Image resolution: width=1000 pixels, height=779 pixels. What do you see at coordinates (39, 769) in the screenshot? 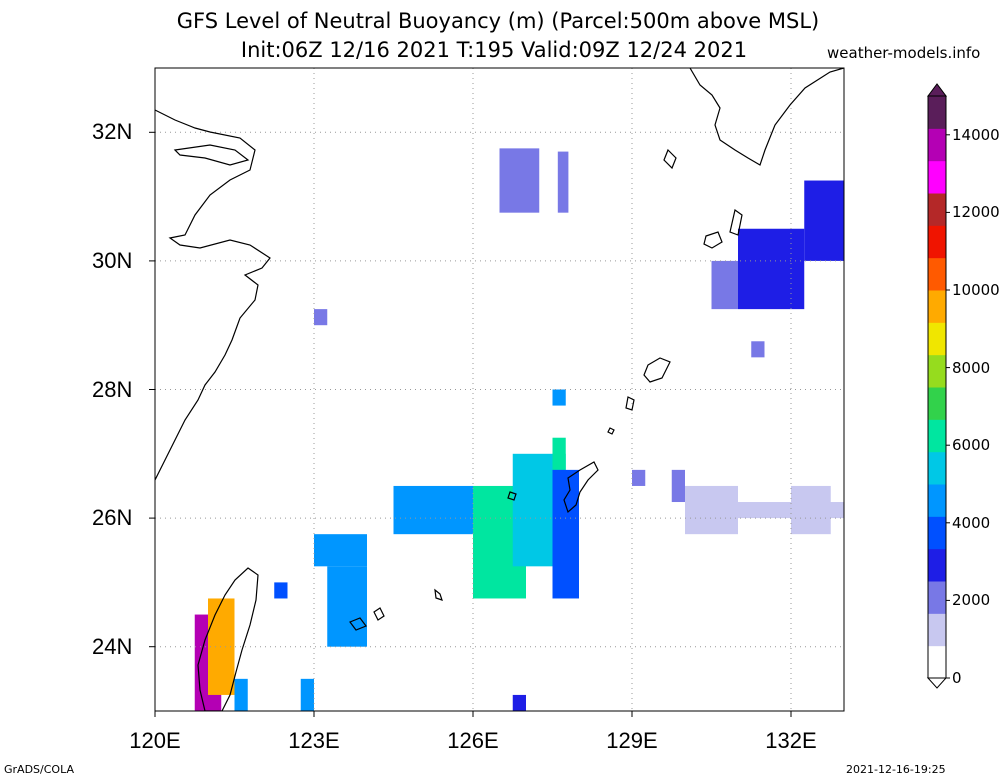
I see `footer-credit: GrADS/COLA` at bounding box center [39, 769].